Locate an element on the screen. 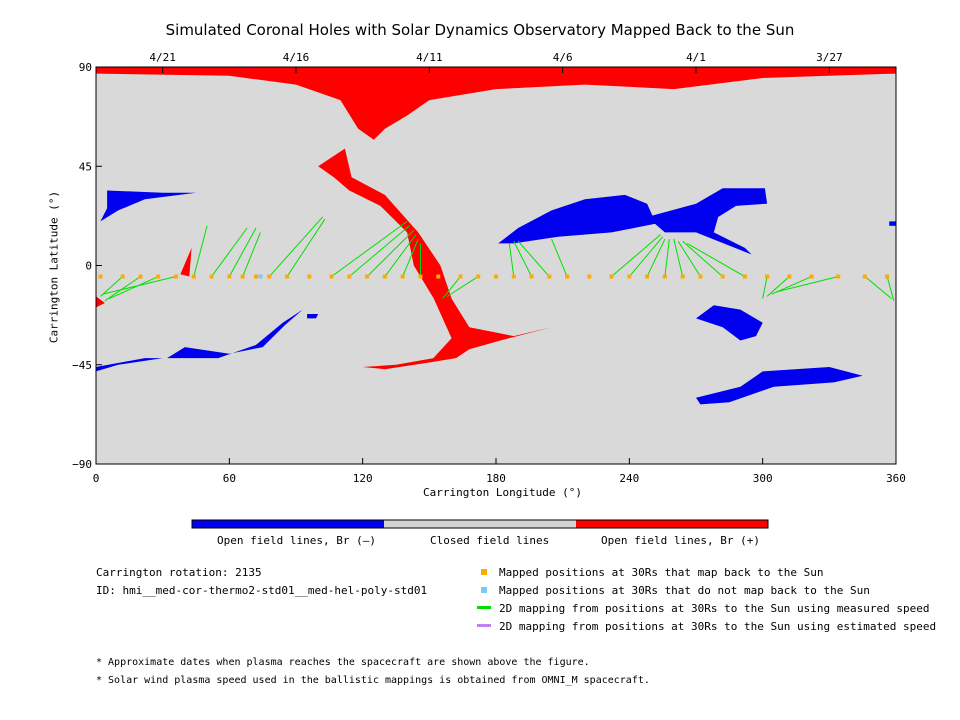 This screenshot has height=720, width=960. top-date-label-2: 4/11 is located at coordinates (429, 57).